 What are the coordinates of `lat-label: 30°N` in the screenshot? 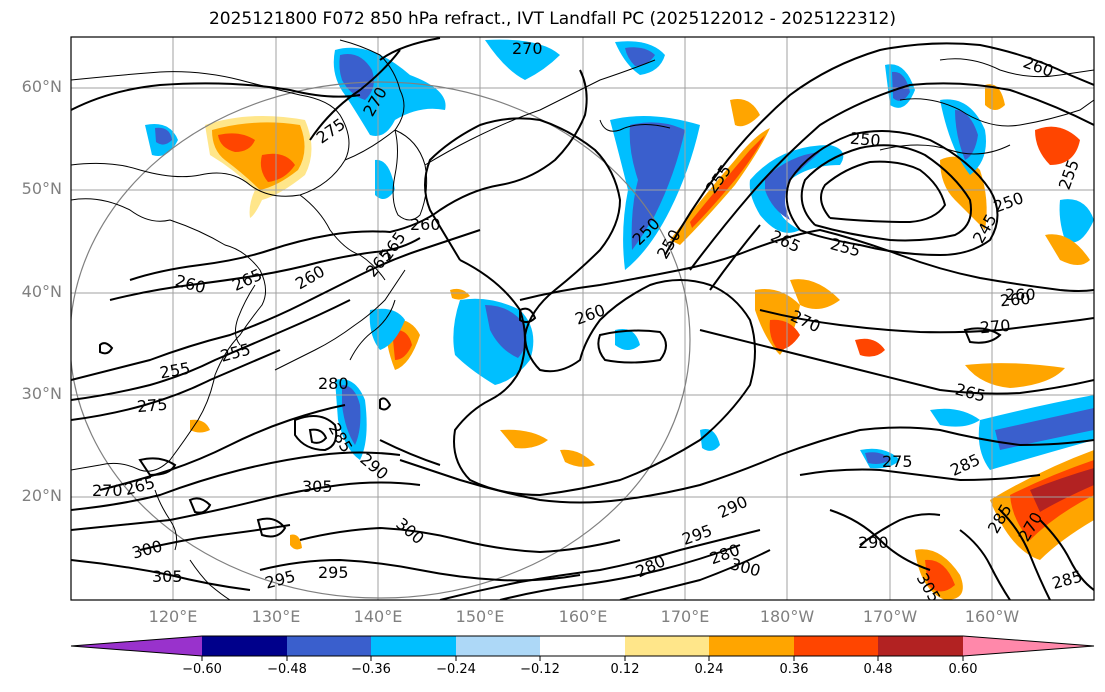 It's located at (41, 393).